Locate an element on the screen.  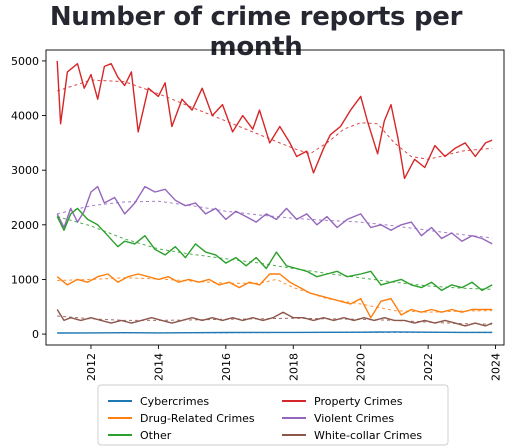
x-tick-label: 2020 is located at coordinates (361, 367).